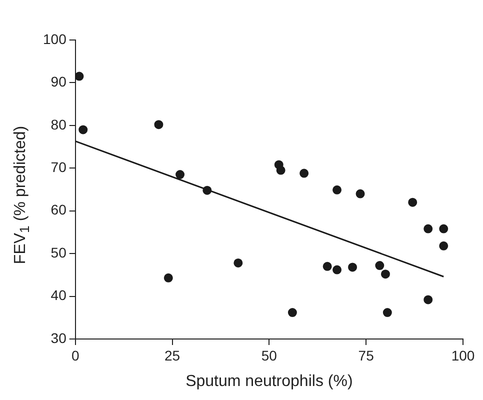  I want to click on x-tick-label: 25, so click(172, 355).